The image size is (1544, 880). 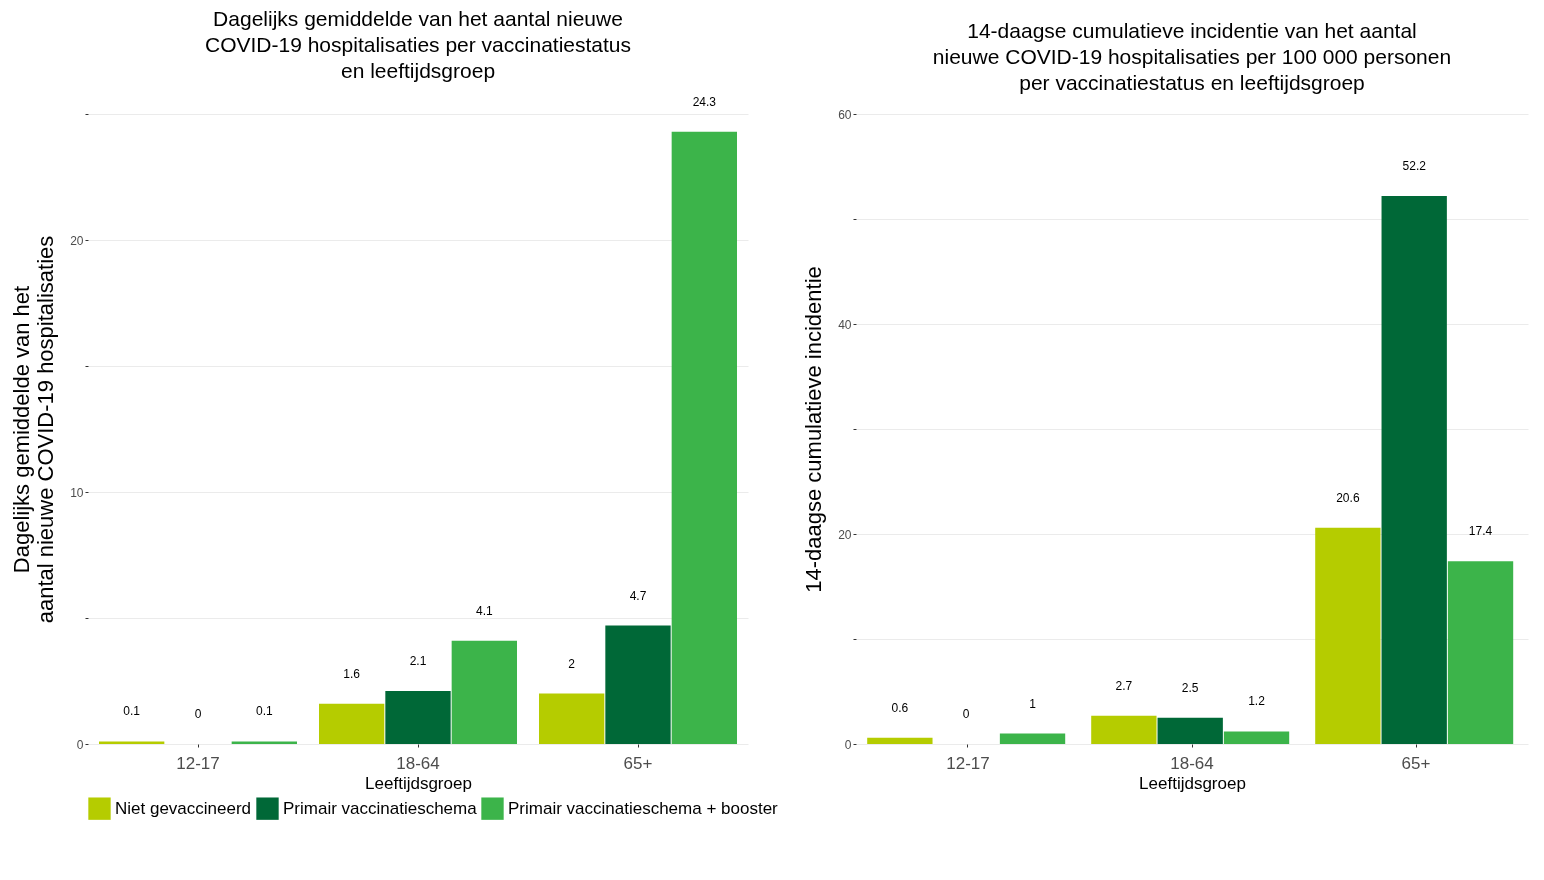 What do you see at coordinates (1124, 685) in the screenshot?
I see `data-label: 2.7` at bounding box center [1124, 685].